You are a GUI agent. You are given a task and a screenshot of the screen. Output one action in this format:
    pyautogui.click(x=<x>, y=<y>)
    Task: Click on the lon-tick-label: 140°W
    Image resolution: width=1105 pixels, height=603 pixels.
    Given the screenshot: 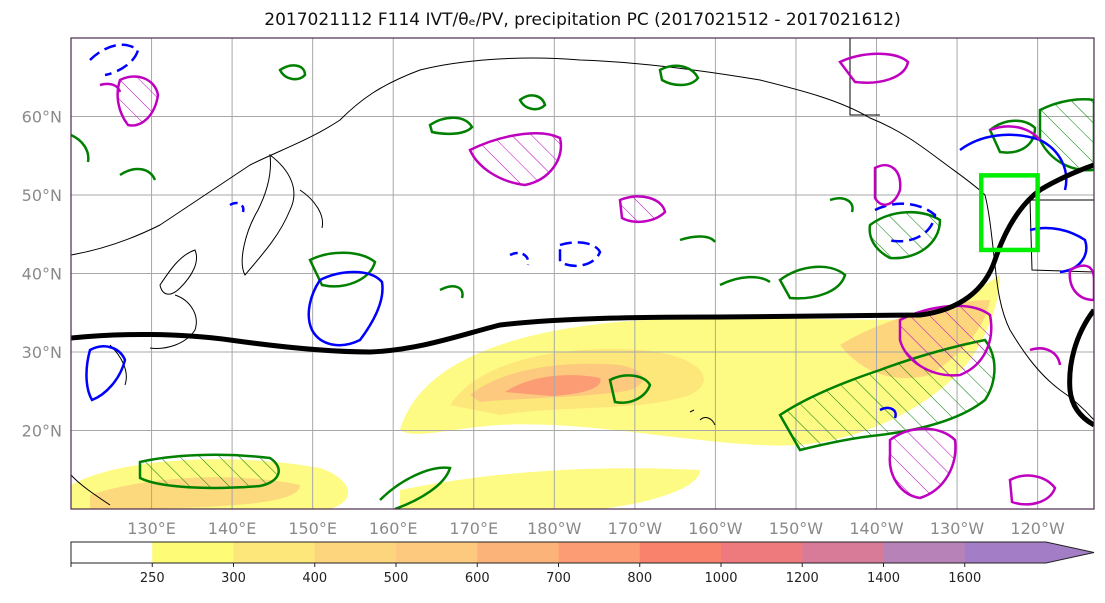 What is the action you would take?
    pyautogui.click(x=876, y=528)
    